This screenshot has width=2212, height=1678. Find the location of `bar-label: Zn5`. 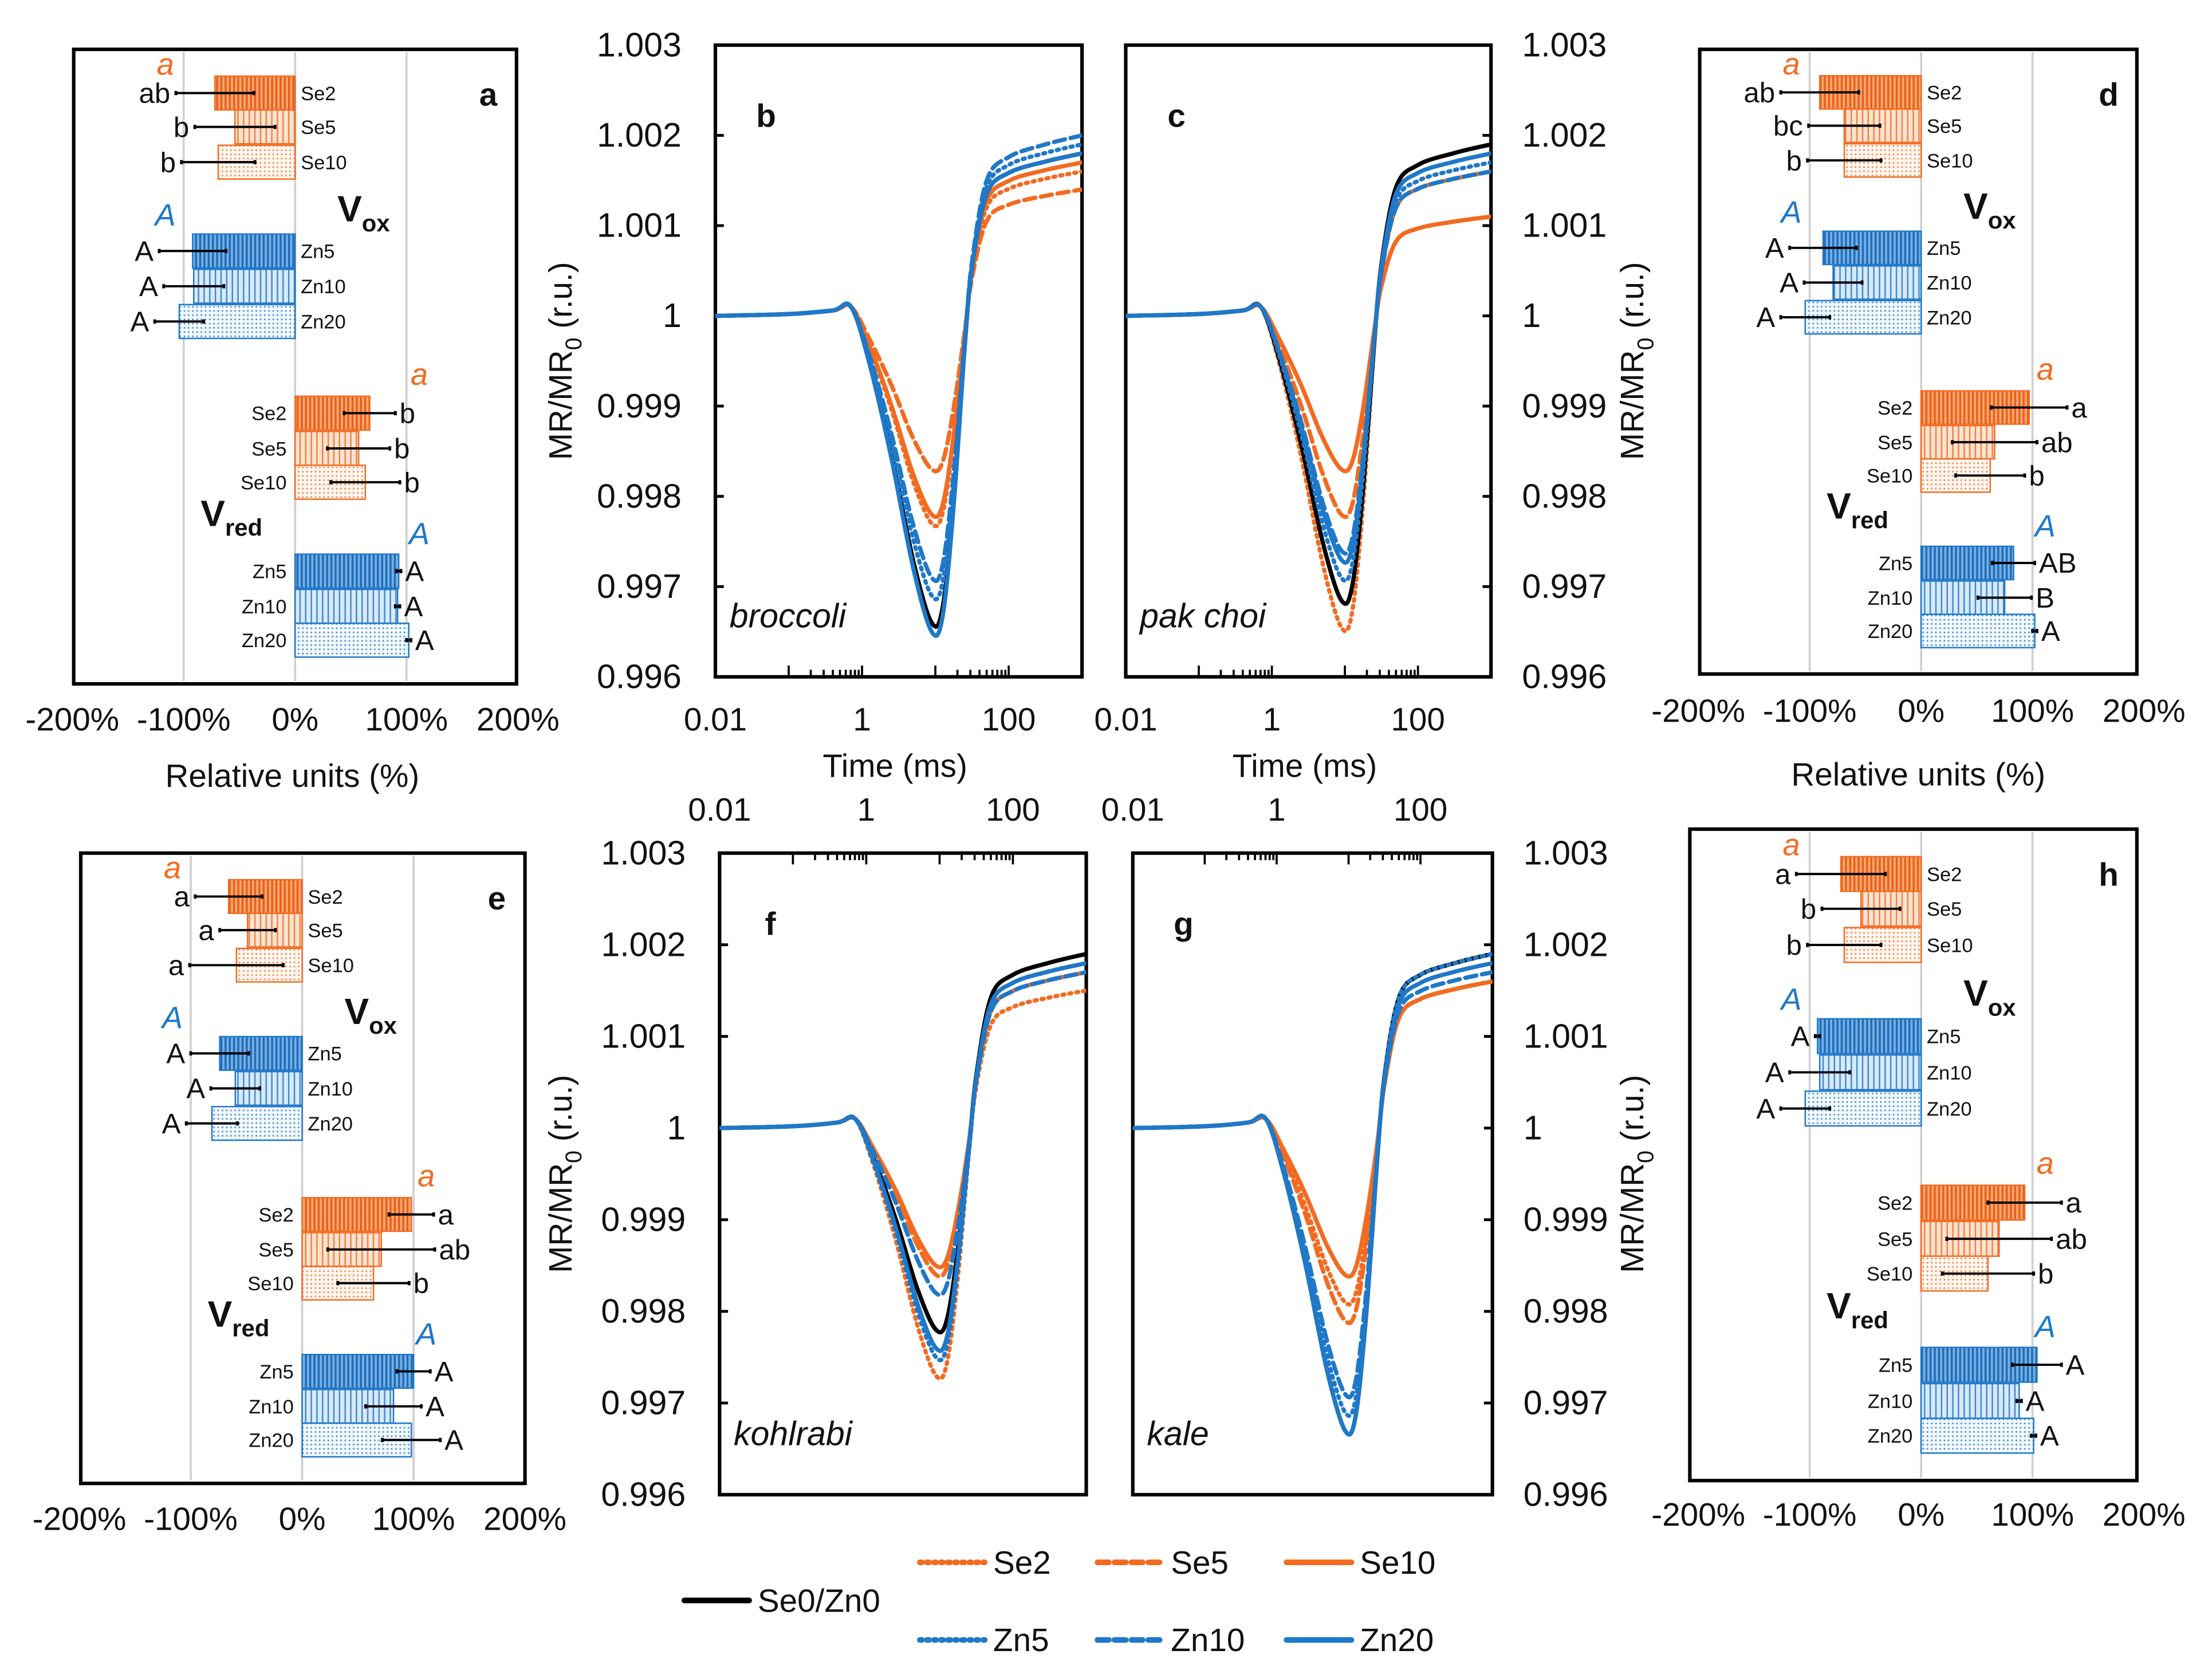

bar-label: Zn5 is located at coordinates (1896, 1365).